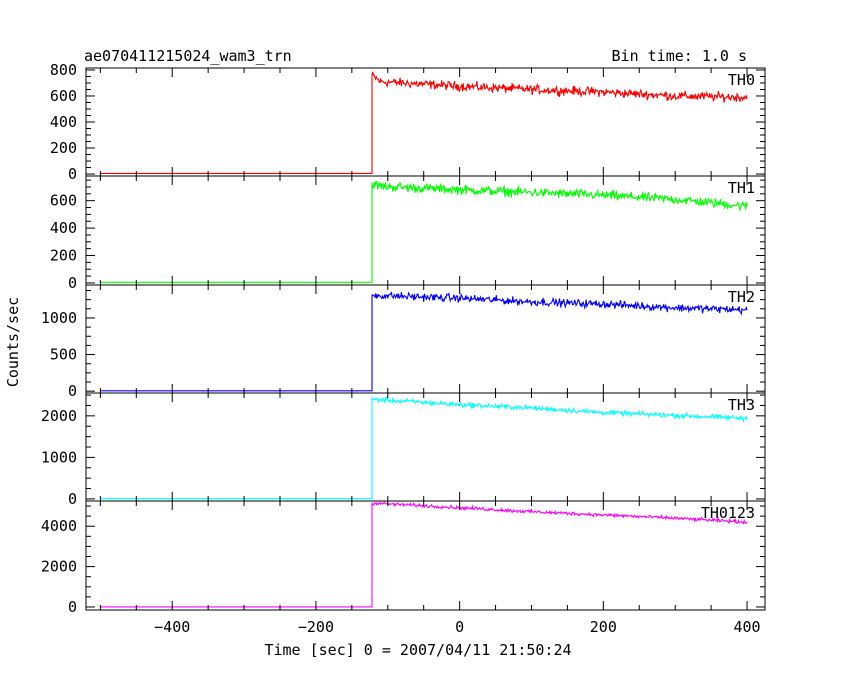 Image resolution: width=850 pixels, height=680 pixels. I want to click on series-label-th1: TH1, so click(741, 188).